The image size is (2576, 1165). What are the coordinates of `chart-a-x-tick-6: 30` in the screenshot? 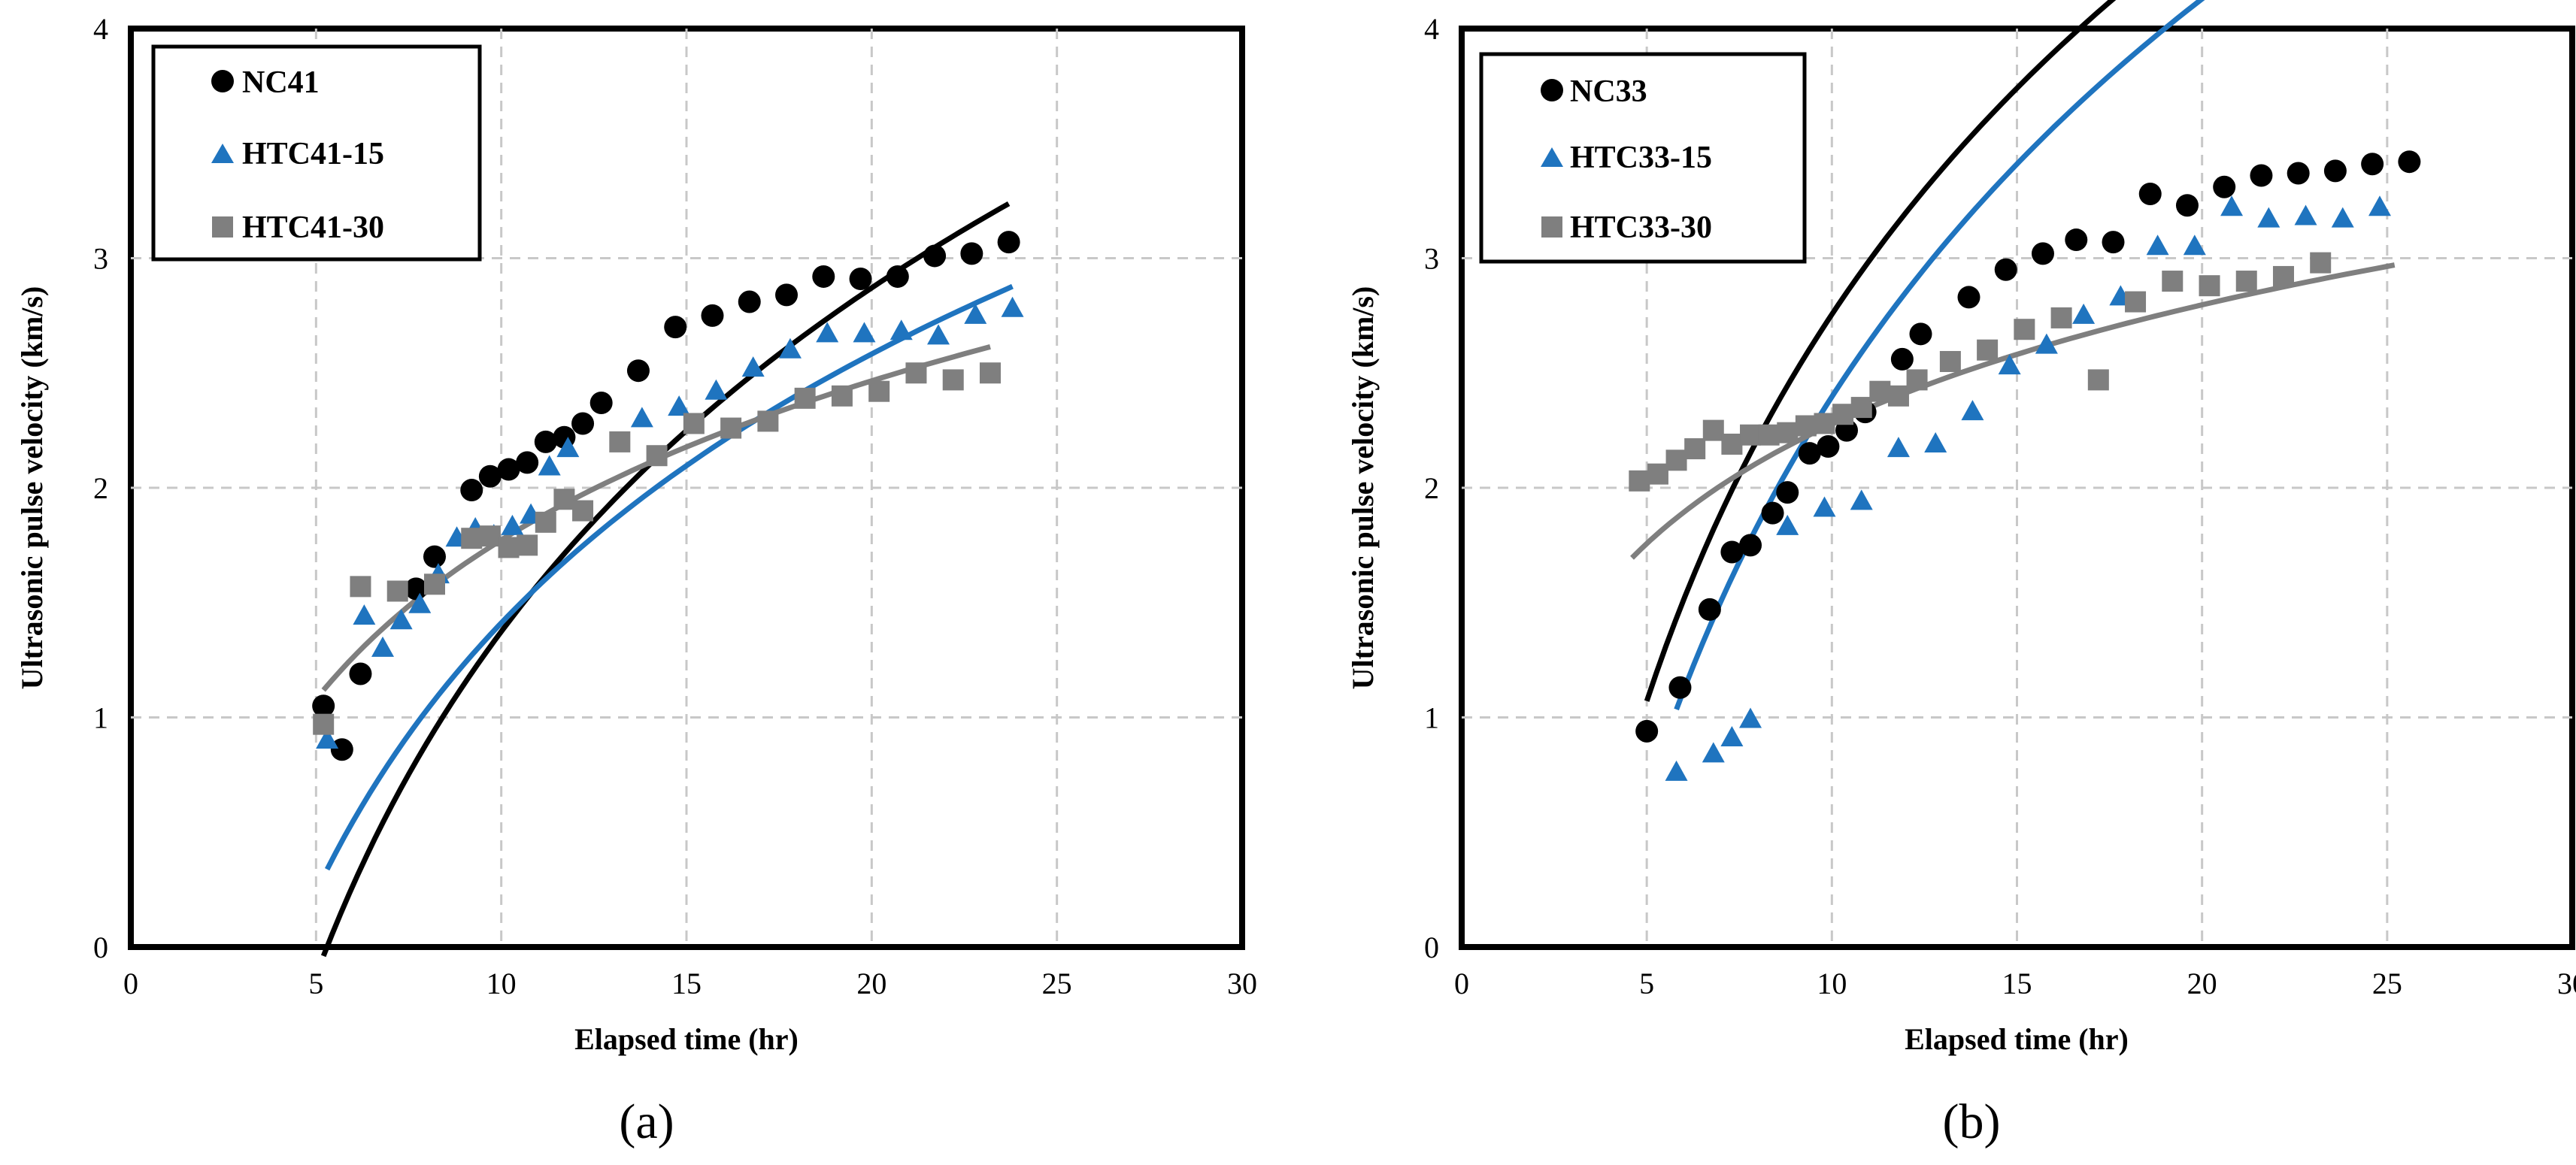 It's located at (1242, 983).